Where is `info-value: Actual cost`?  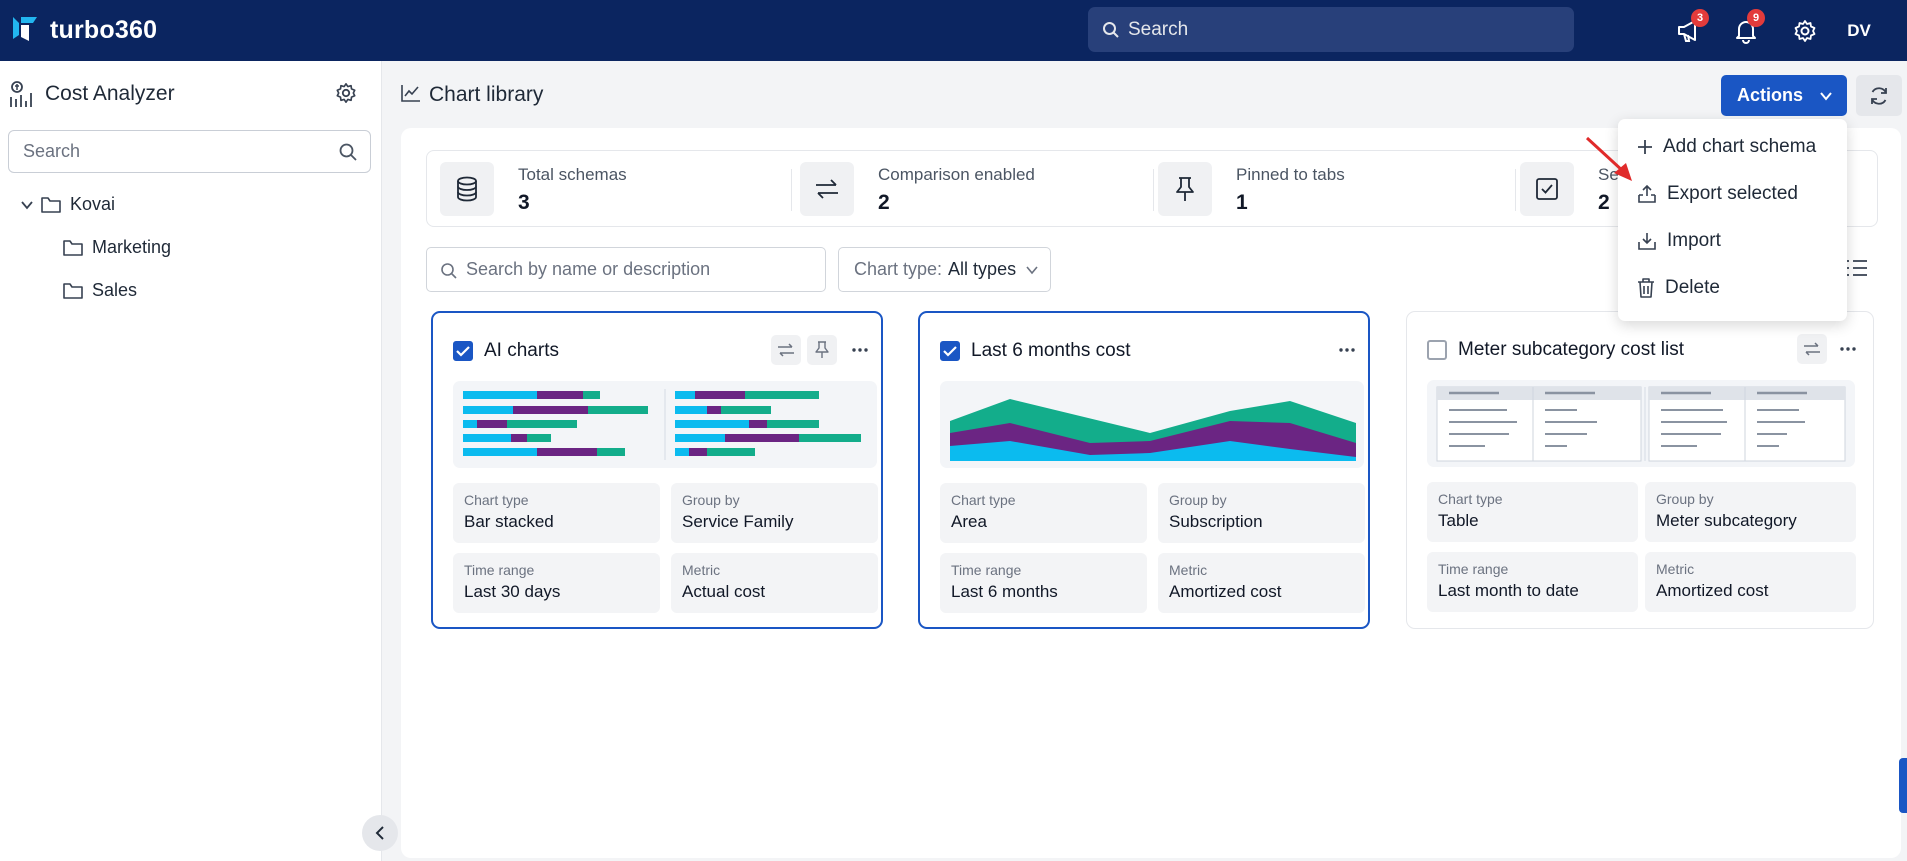 info-value: Actual cost is located at coordinates (724, 591).